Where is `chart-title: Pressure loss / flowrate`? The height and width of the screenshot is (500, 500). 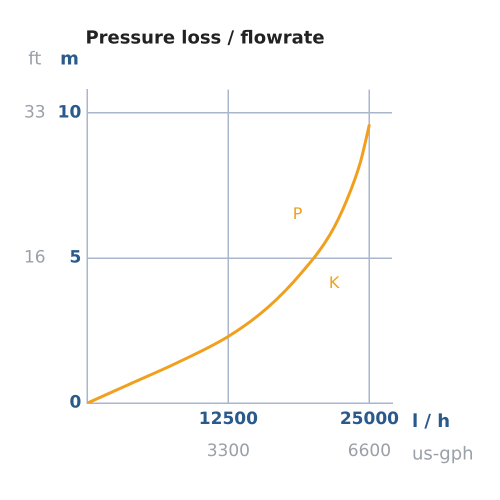
chart-title: Pressure loss / flowrate is located at coordinates (205, 37).